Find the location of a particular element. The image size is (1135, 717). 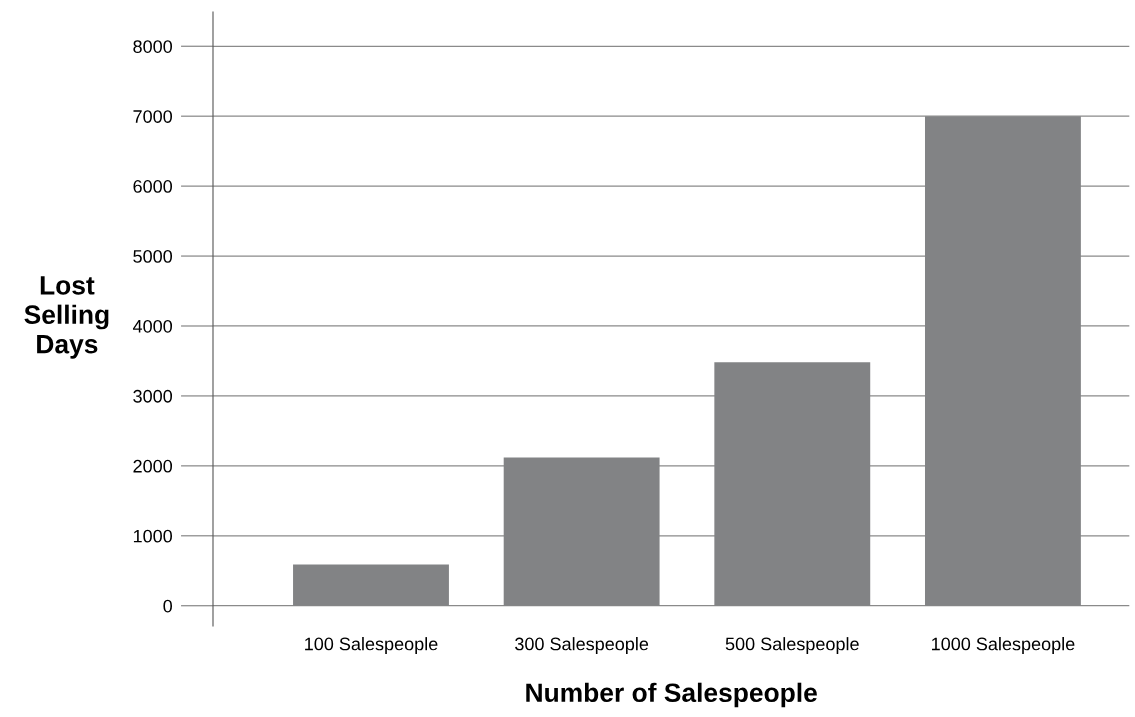

x-tick-label: 500 Salespeople is located at coordinates (792, 645).